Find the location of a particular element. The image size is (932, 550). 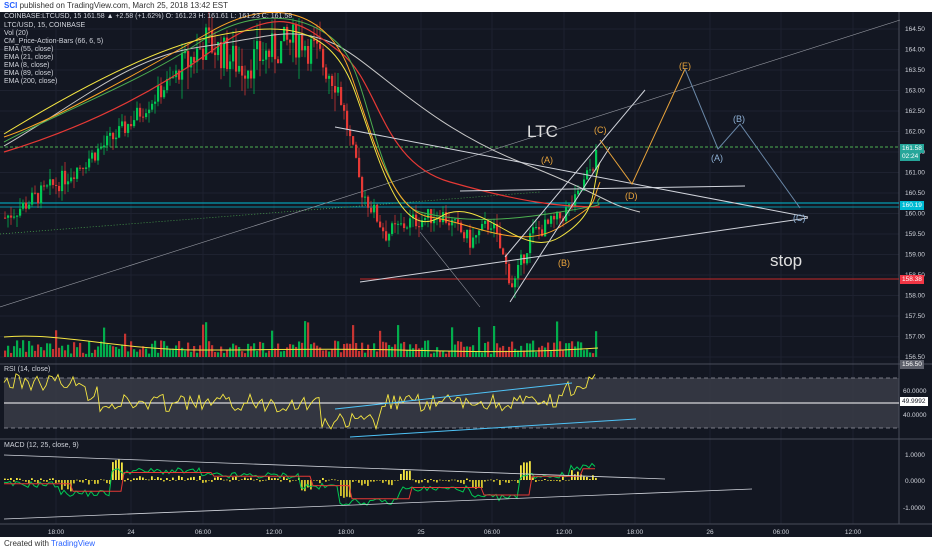

indicator-vol: Vol (20) is located at coordinates (16, 33).